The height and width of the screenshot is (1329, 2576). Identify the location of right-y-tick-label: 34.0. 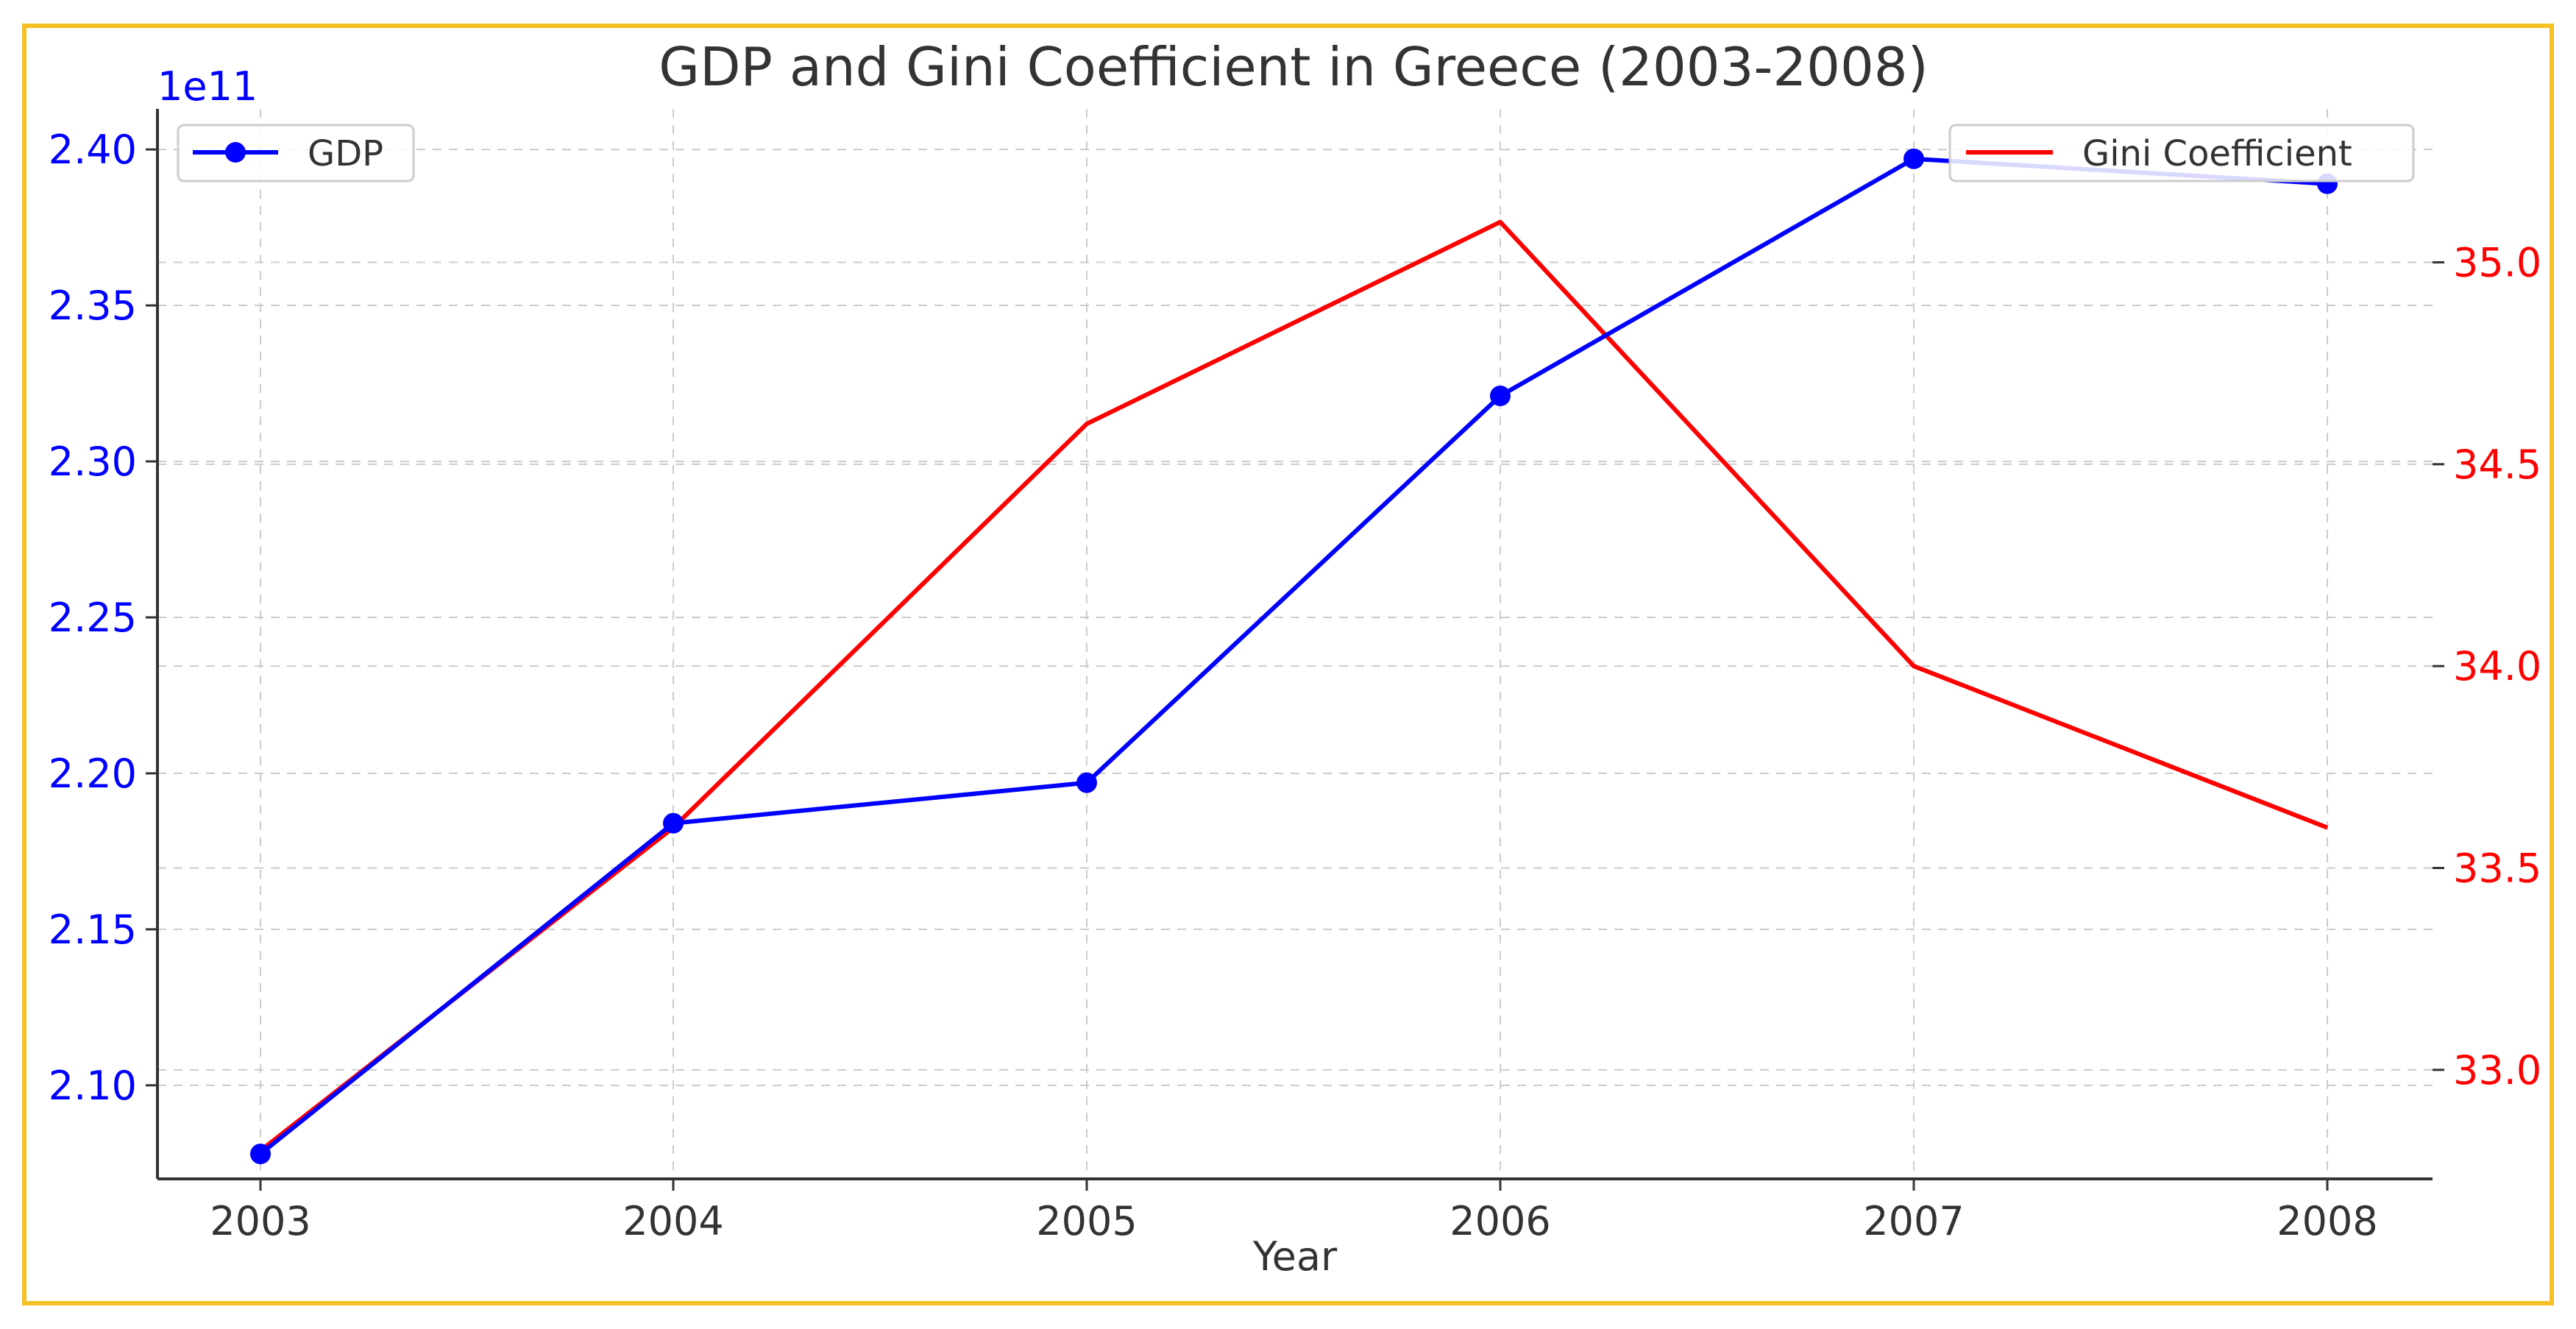
(2497, 666).